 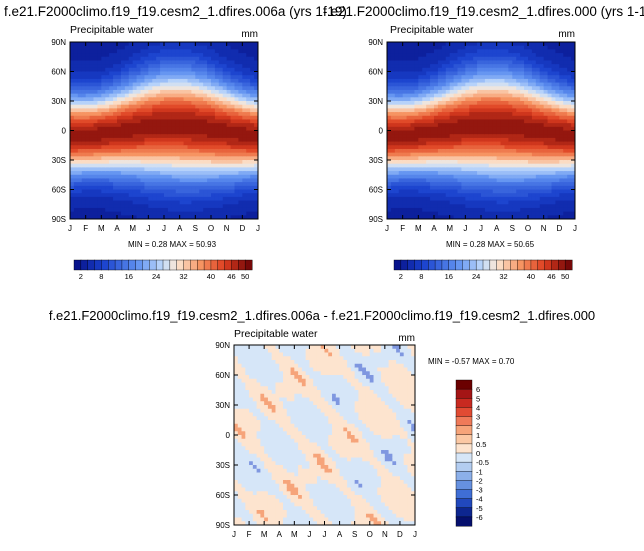 What do you see at coordinates (58, 42) in the screenshot?
I see `y-tick-label: 90N` at bounding box center [58, 42].